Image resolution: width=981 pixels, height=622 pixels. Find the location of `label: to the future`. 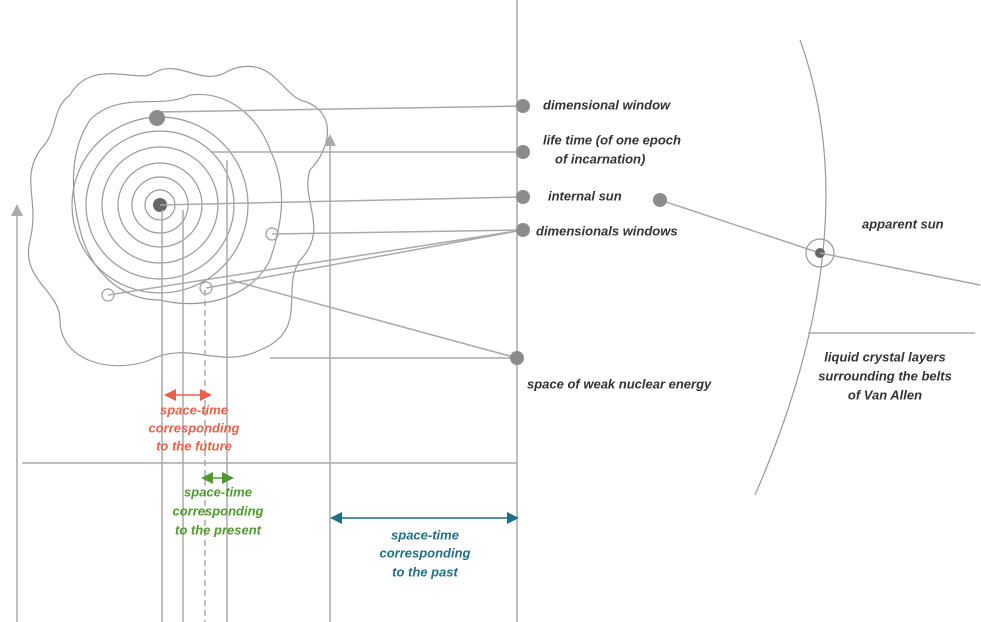

label: to the future is located at coordinates (194, 445).